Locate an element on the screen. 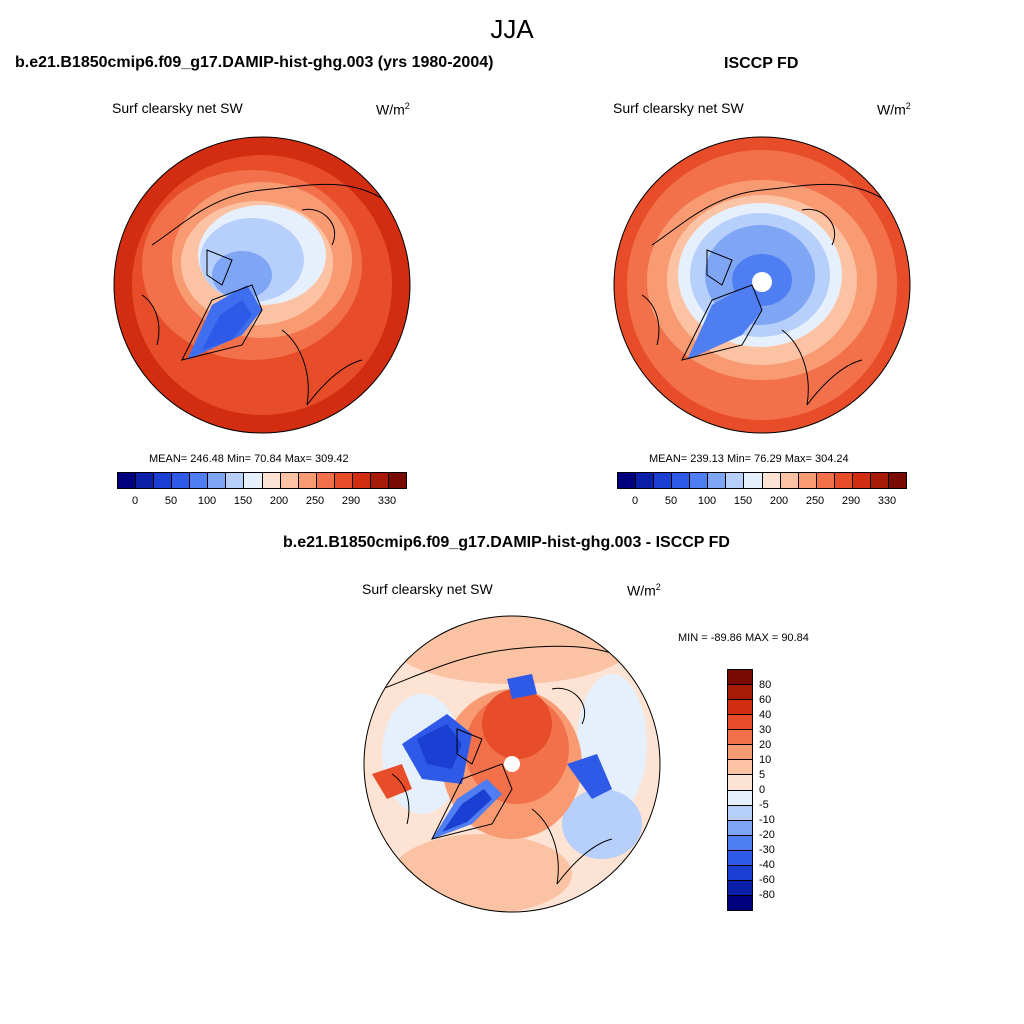 This screenshot has height=1024, width=1024. panel-3-units: W/m2 is located at coordinates (644, 590).